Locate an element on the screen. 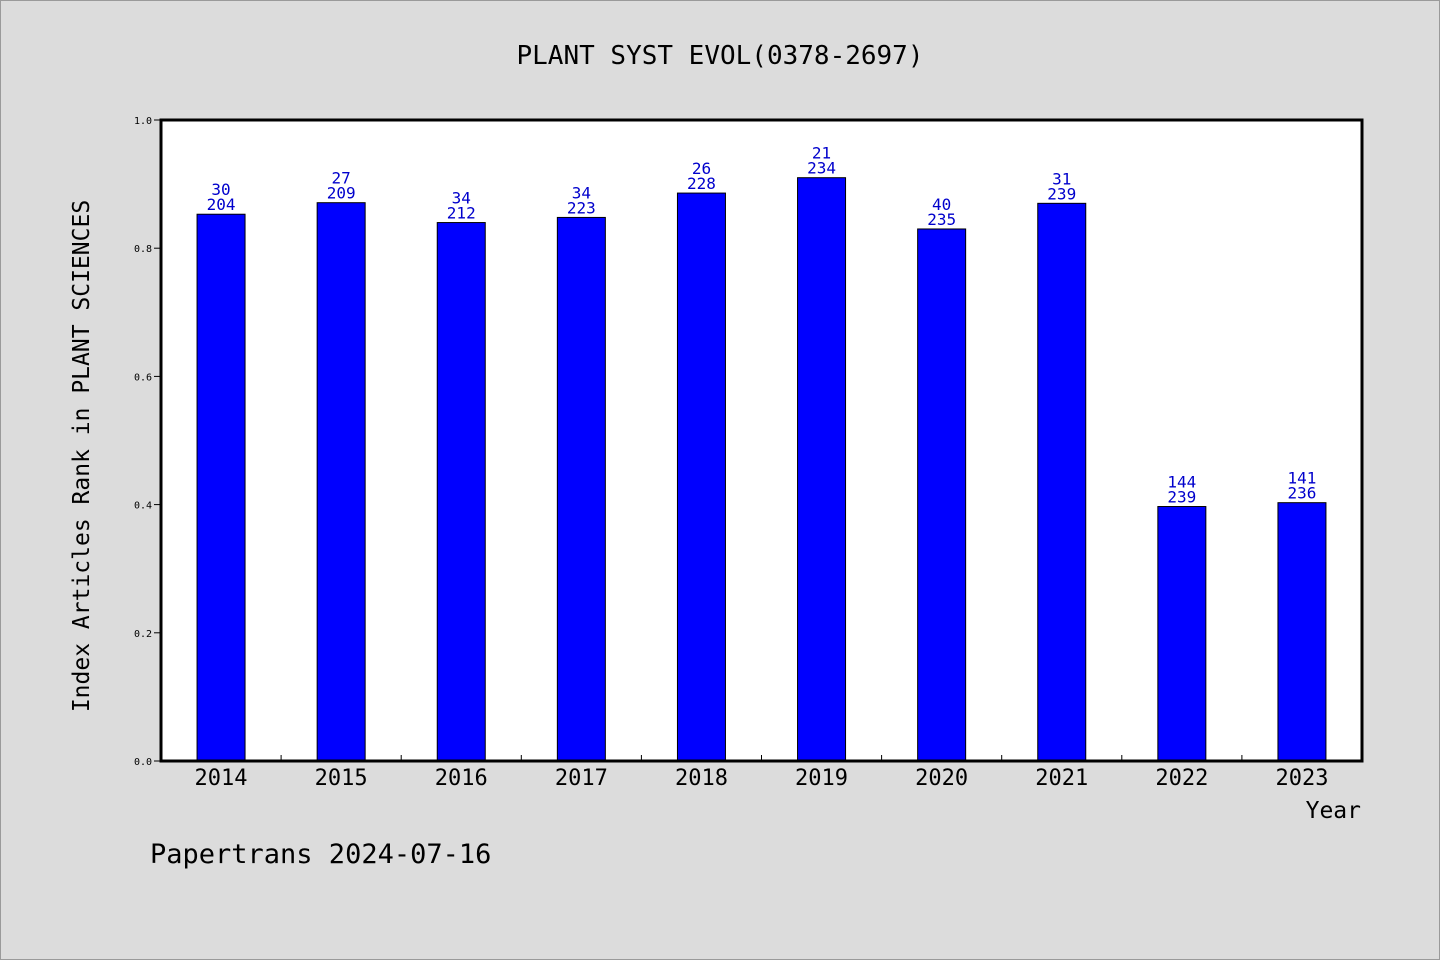  bar-rank-label: 141 is located at coordinates (1301, 478).